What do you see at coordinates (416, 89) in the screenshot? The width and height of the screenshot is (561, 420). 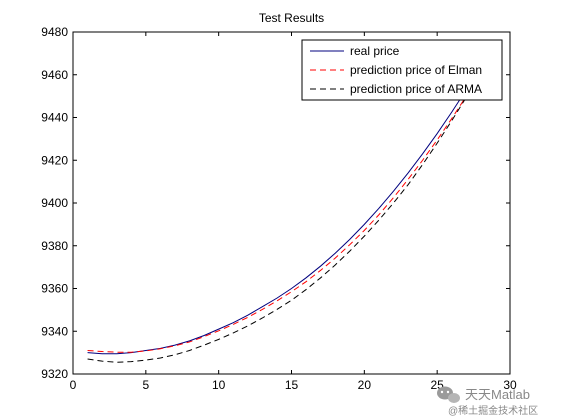 I see `legend-label-3: prediction price of ARMA` at bounding box center [416, 89].